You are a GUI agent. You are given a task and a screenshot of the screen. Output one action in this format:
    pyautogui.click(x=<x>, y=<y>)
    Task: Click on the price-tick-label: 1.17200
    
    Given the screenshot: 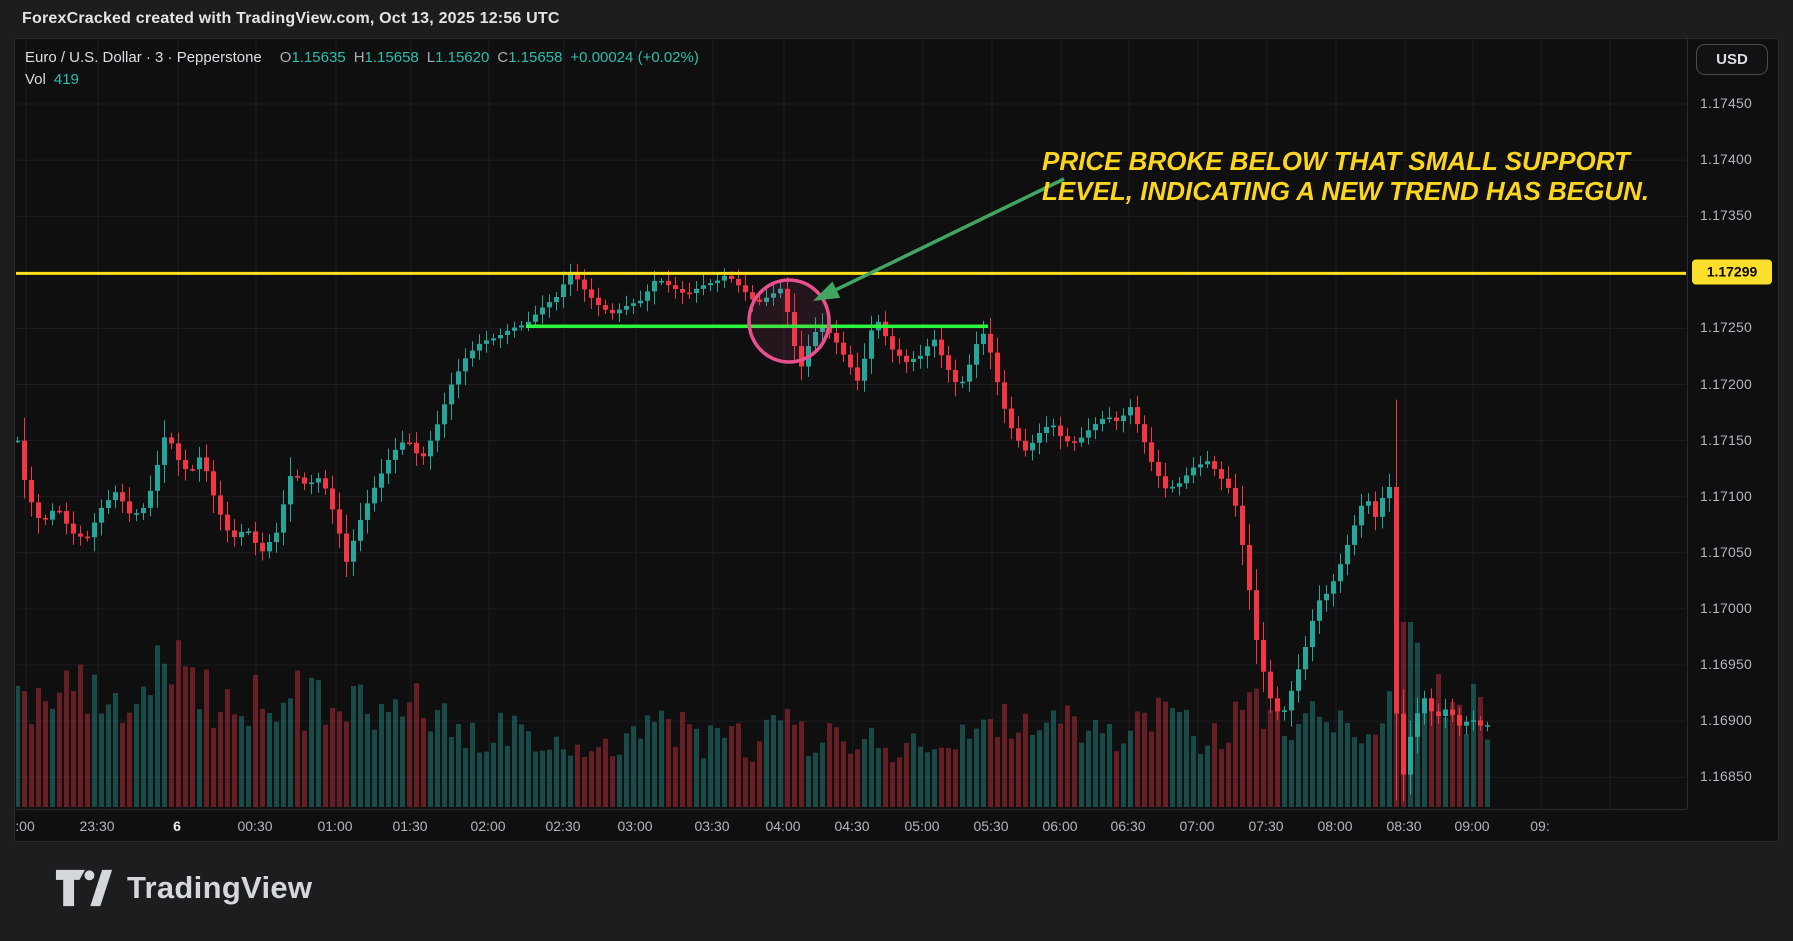 What is the action you would take?
    pyautogui.click(x=1726, y=383)
    